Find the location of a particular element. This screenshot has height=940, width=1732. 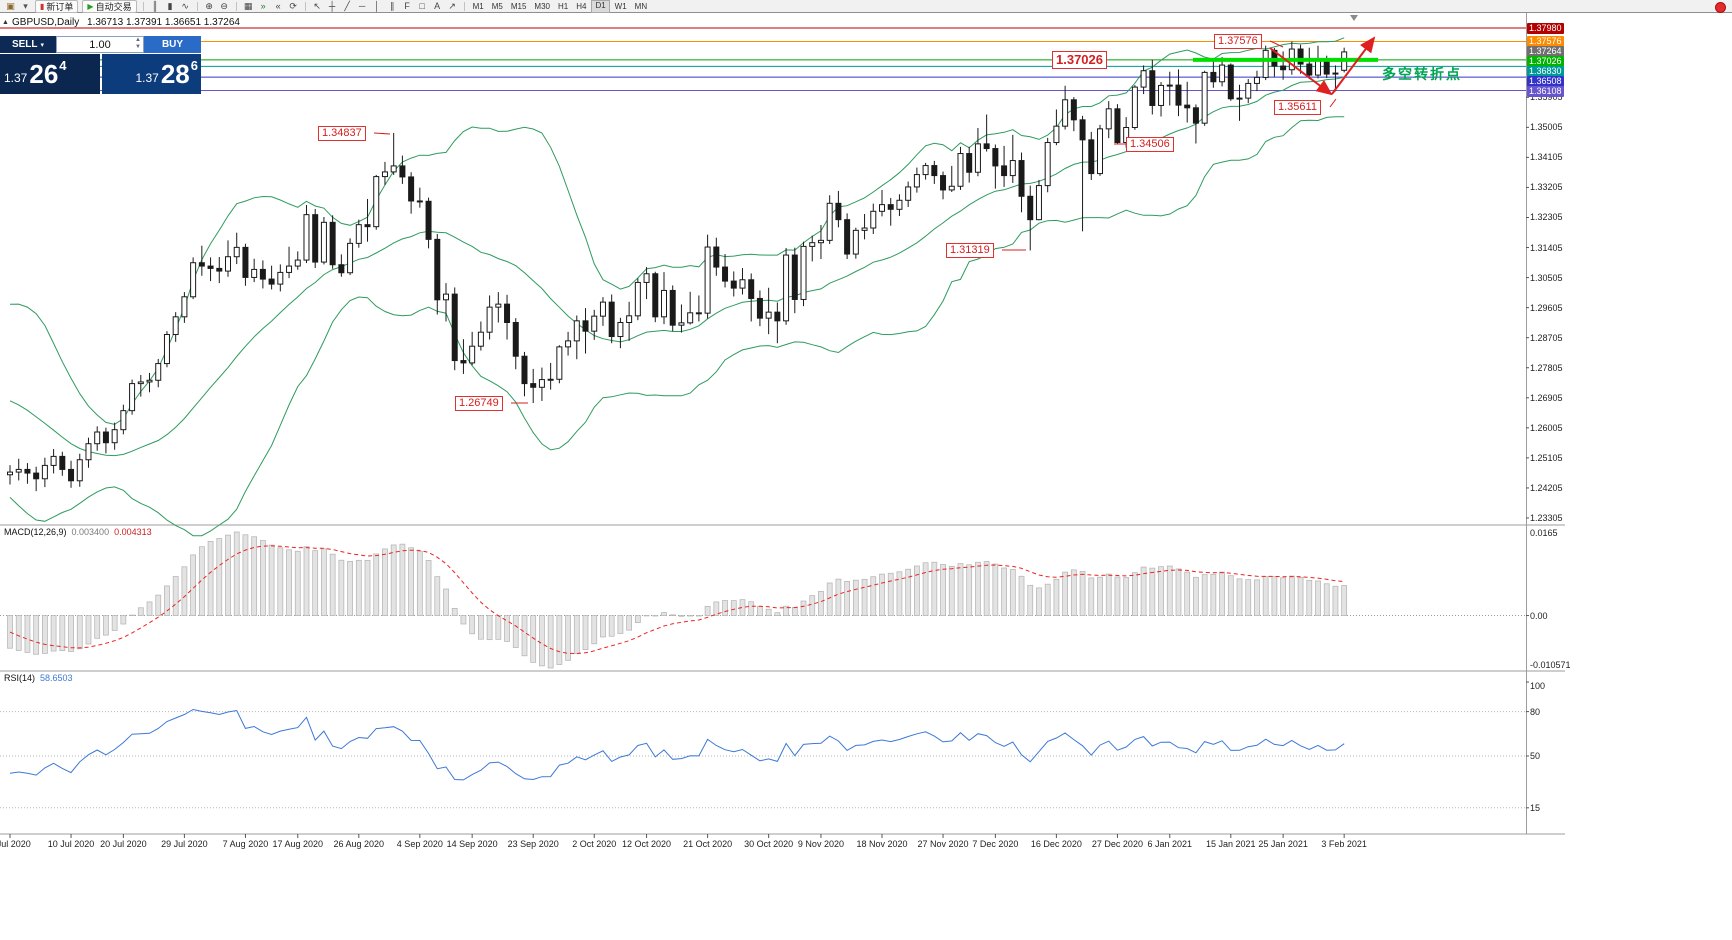

buy-price-main: 1.37 is located at coordinates (147, 78).